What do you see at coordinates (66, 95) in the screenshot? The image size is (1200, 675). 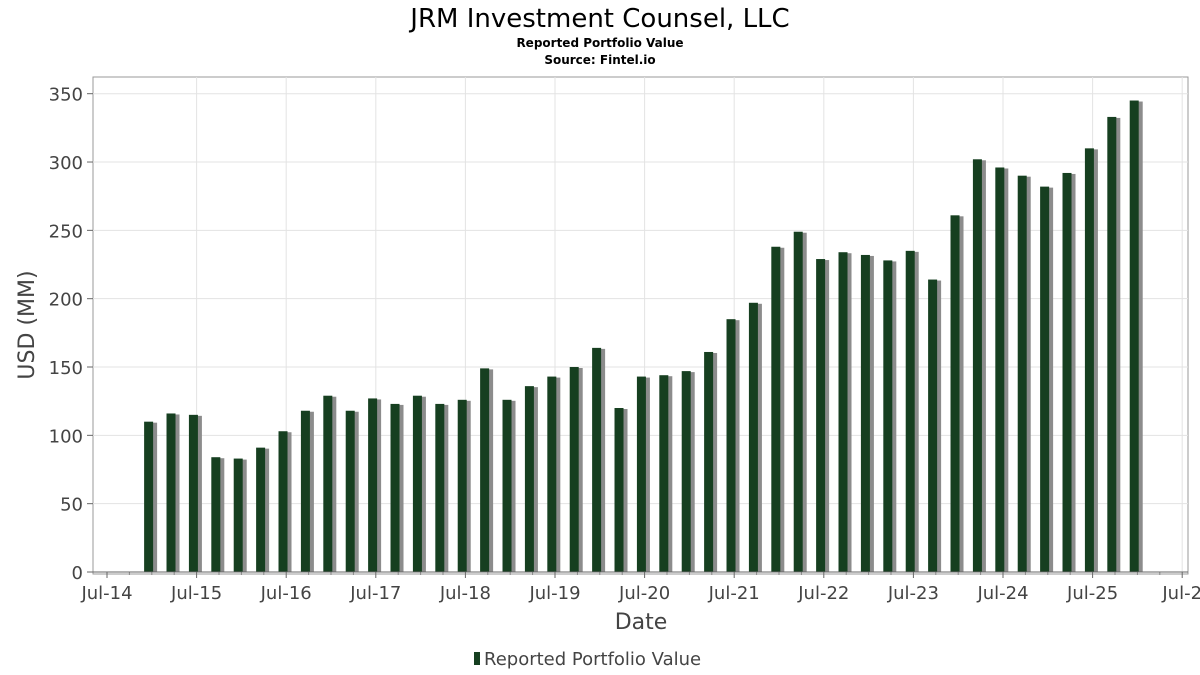 I see `y-tick-label: 350` at bounding box center [66, 95].